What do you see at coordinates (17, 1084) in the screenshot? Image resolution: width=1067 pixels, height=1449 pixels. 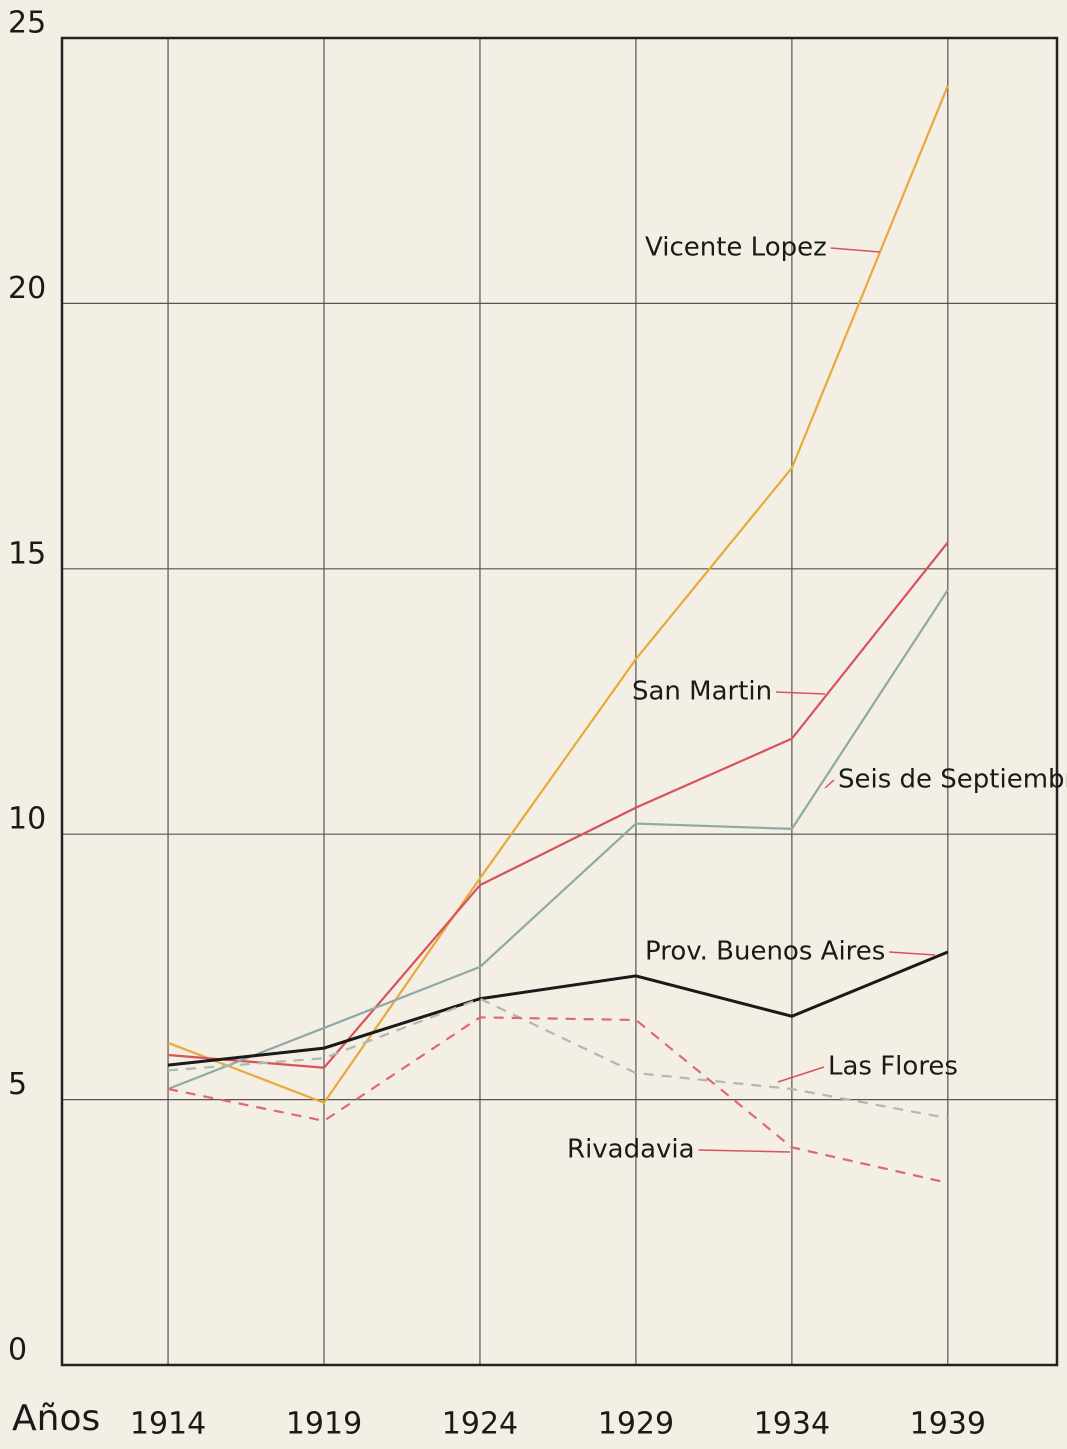 I see `y-tick-label: 5` at bounding box center [17, 1084].